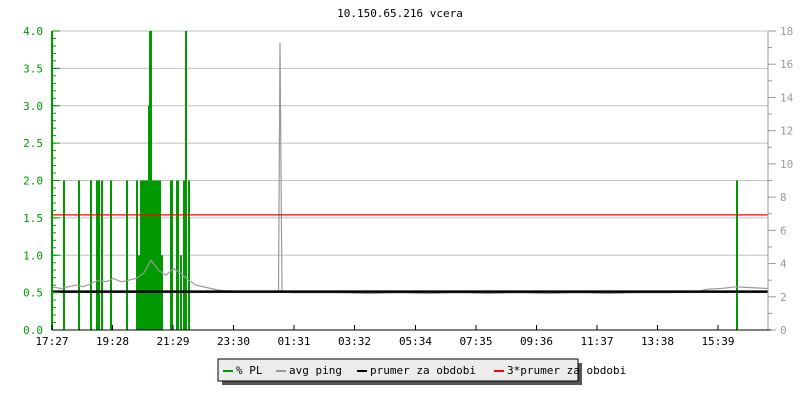 This screenshot has height=404, width=800. Describe the element at coordinates (475, 341) in the screenshot. I see `x-tick-label: 07:35` at that location.